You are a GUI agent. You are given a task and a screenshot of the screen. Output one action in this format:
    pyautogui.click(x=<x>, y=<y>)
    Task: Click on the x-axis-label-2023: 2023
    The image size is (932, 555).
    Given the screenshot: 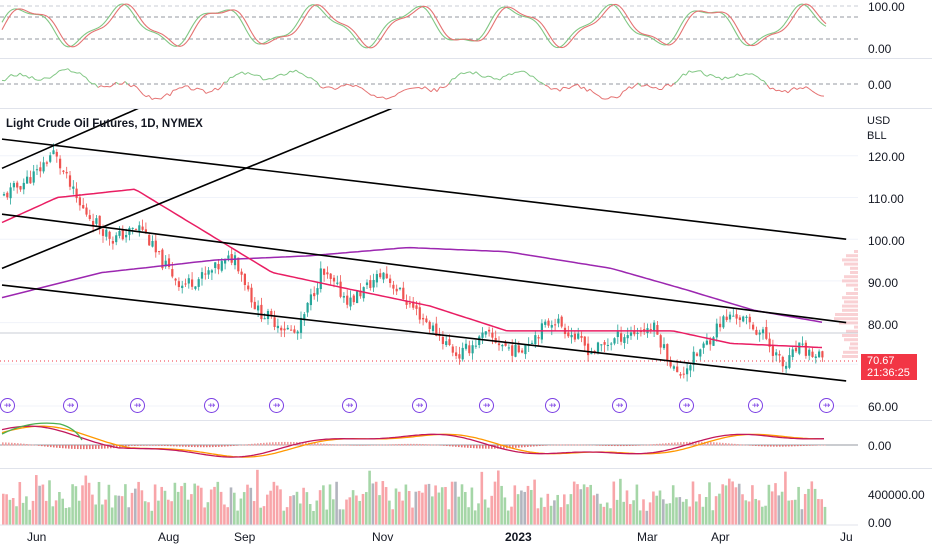 What is the action you would take?
    pyautogui.click(x=518, y=537)
    